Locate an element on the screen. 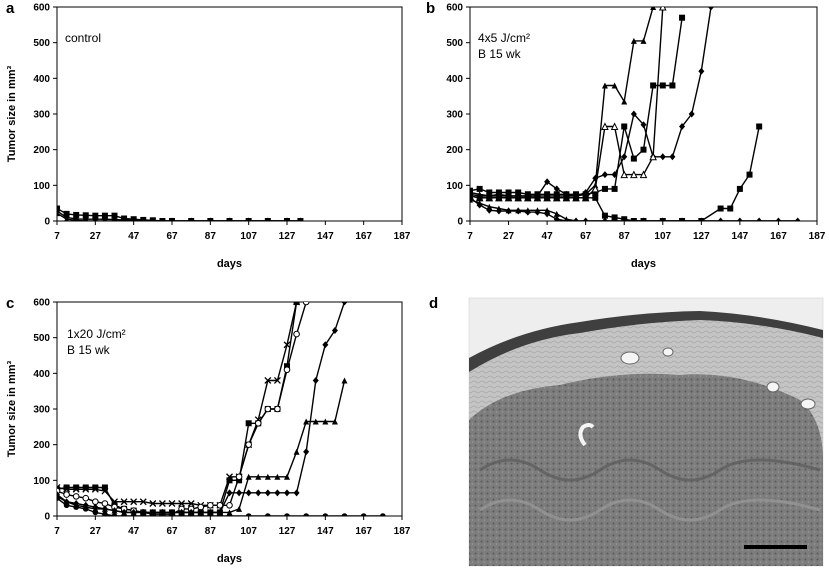 The image size is (829, 569). histology-duct is located at coordinates (586, 435).